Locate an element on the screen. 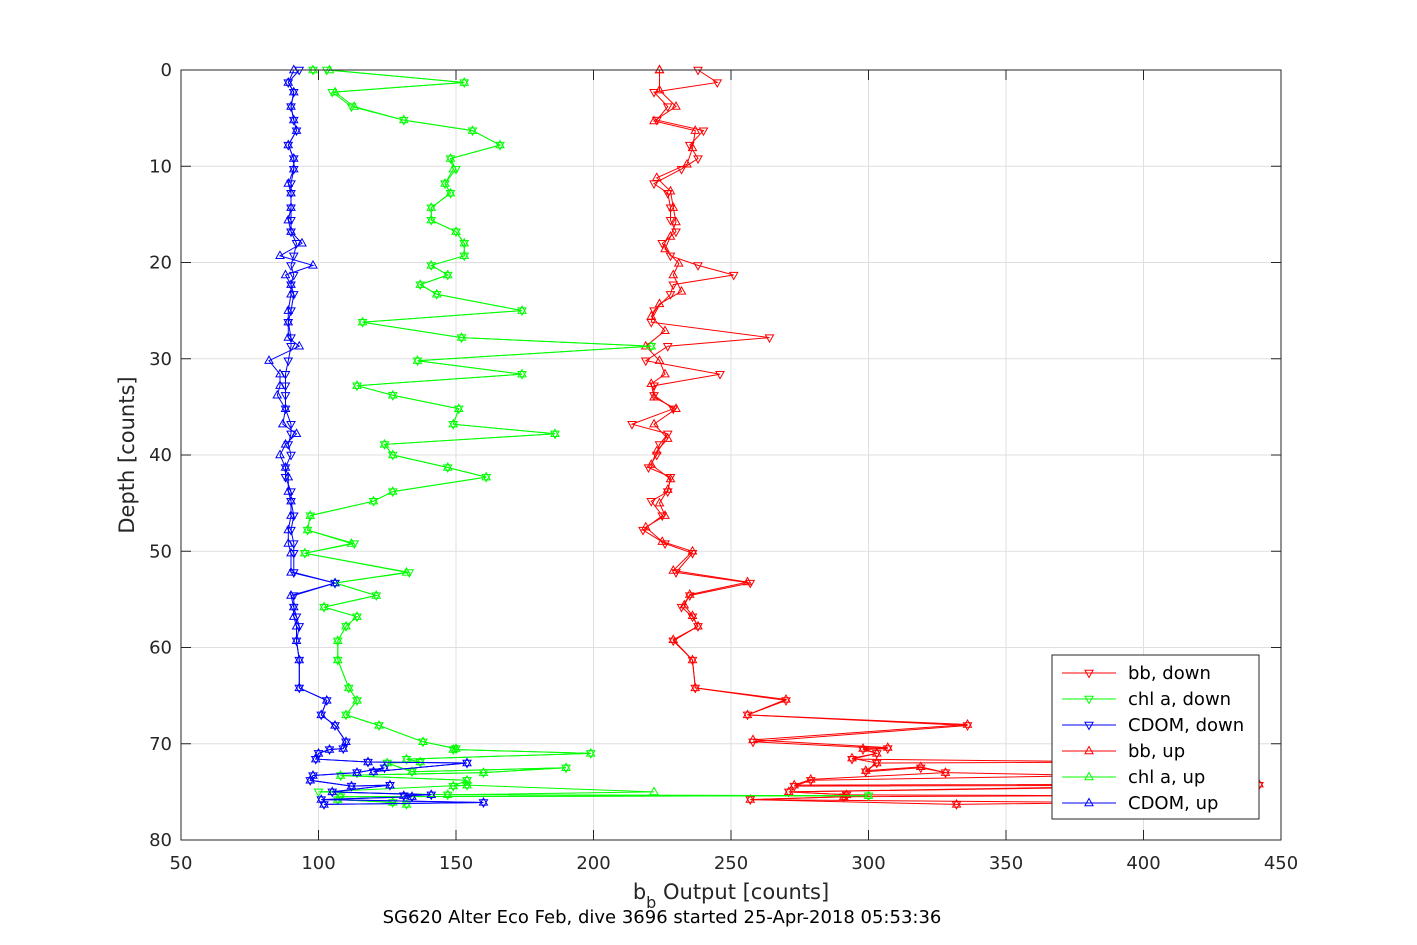 The image size is (1417, 945). y-tick-label: 80 is located at coordinates (160, 840).